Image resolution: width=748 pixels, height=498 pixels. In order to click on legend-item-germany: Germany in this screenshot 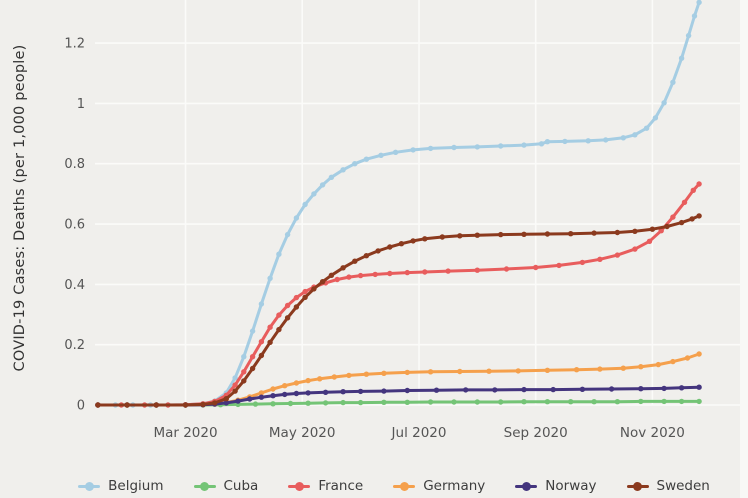, I will do `click(439, 486)`.